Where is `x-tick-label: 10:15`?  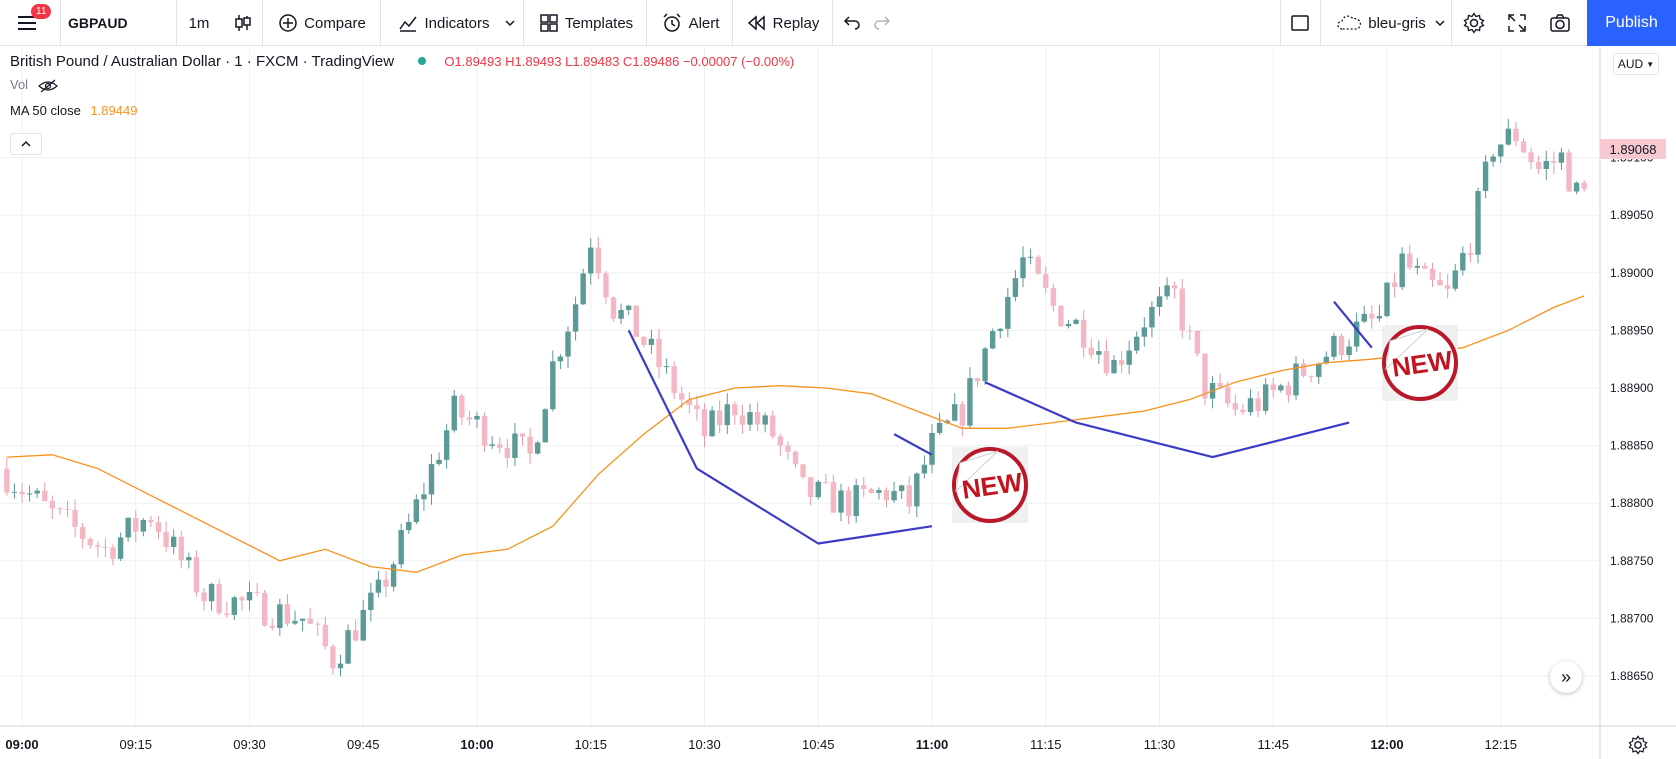 x-tick-label: 10:15 is located at coordinates (590, 744).